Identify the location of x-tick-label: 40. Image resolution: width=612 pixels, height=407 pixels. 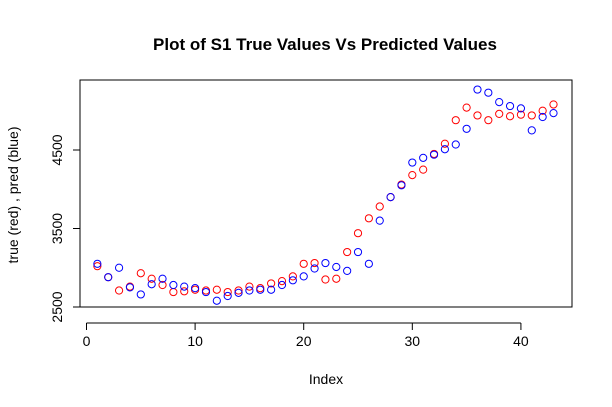
(521, 341).